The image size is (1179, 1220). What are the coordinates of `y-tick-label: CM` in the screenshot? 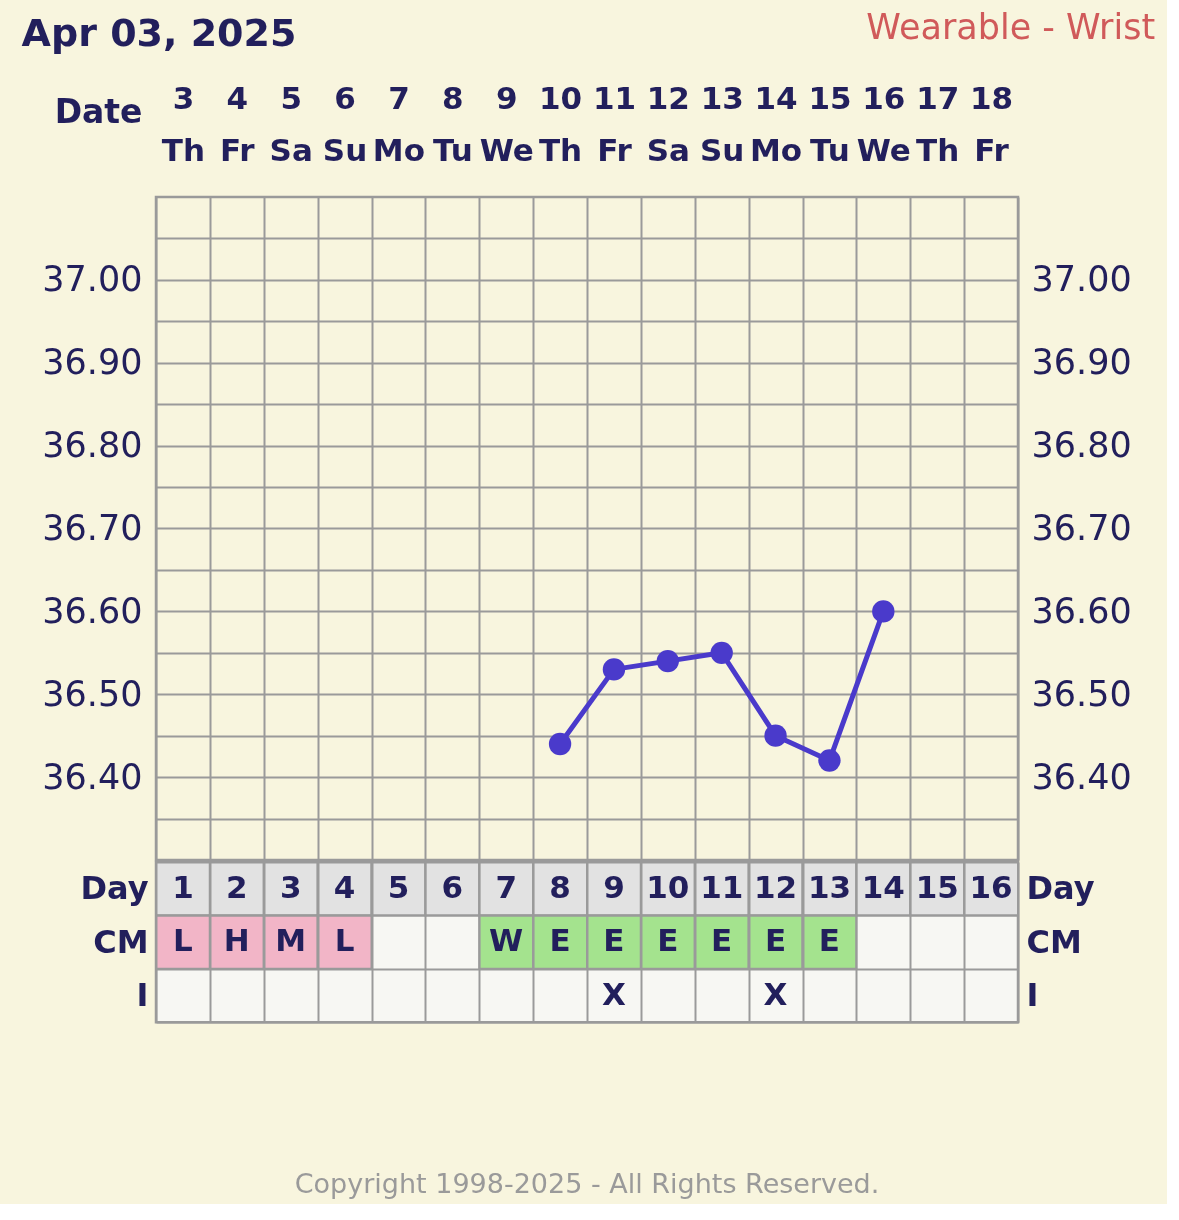 It's located at (121, 941).